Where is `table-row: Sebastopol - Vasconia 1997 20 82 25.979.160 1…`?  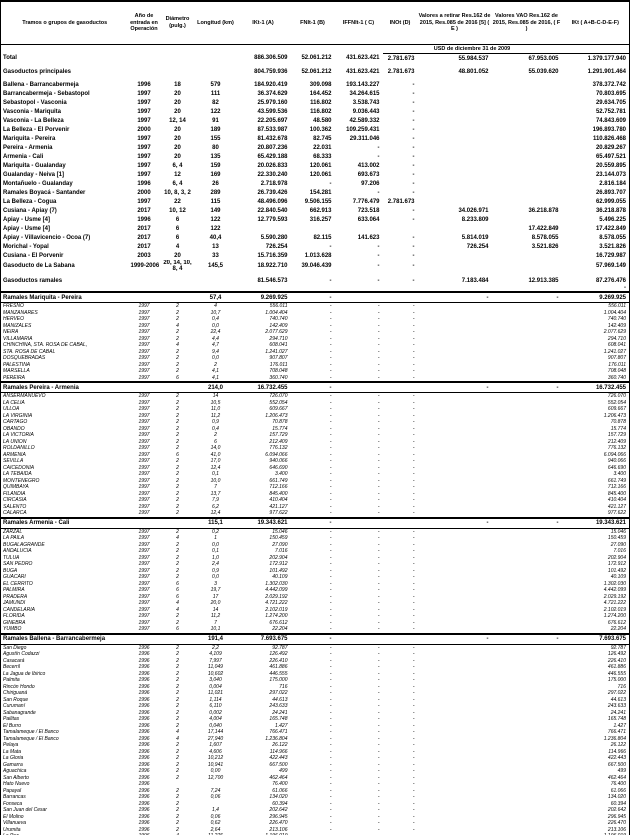
table-row: Sebastopol - Vasconia 1997 20 82 25.979.160 1… is located at coordinates (315, 102).